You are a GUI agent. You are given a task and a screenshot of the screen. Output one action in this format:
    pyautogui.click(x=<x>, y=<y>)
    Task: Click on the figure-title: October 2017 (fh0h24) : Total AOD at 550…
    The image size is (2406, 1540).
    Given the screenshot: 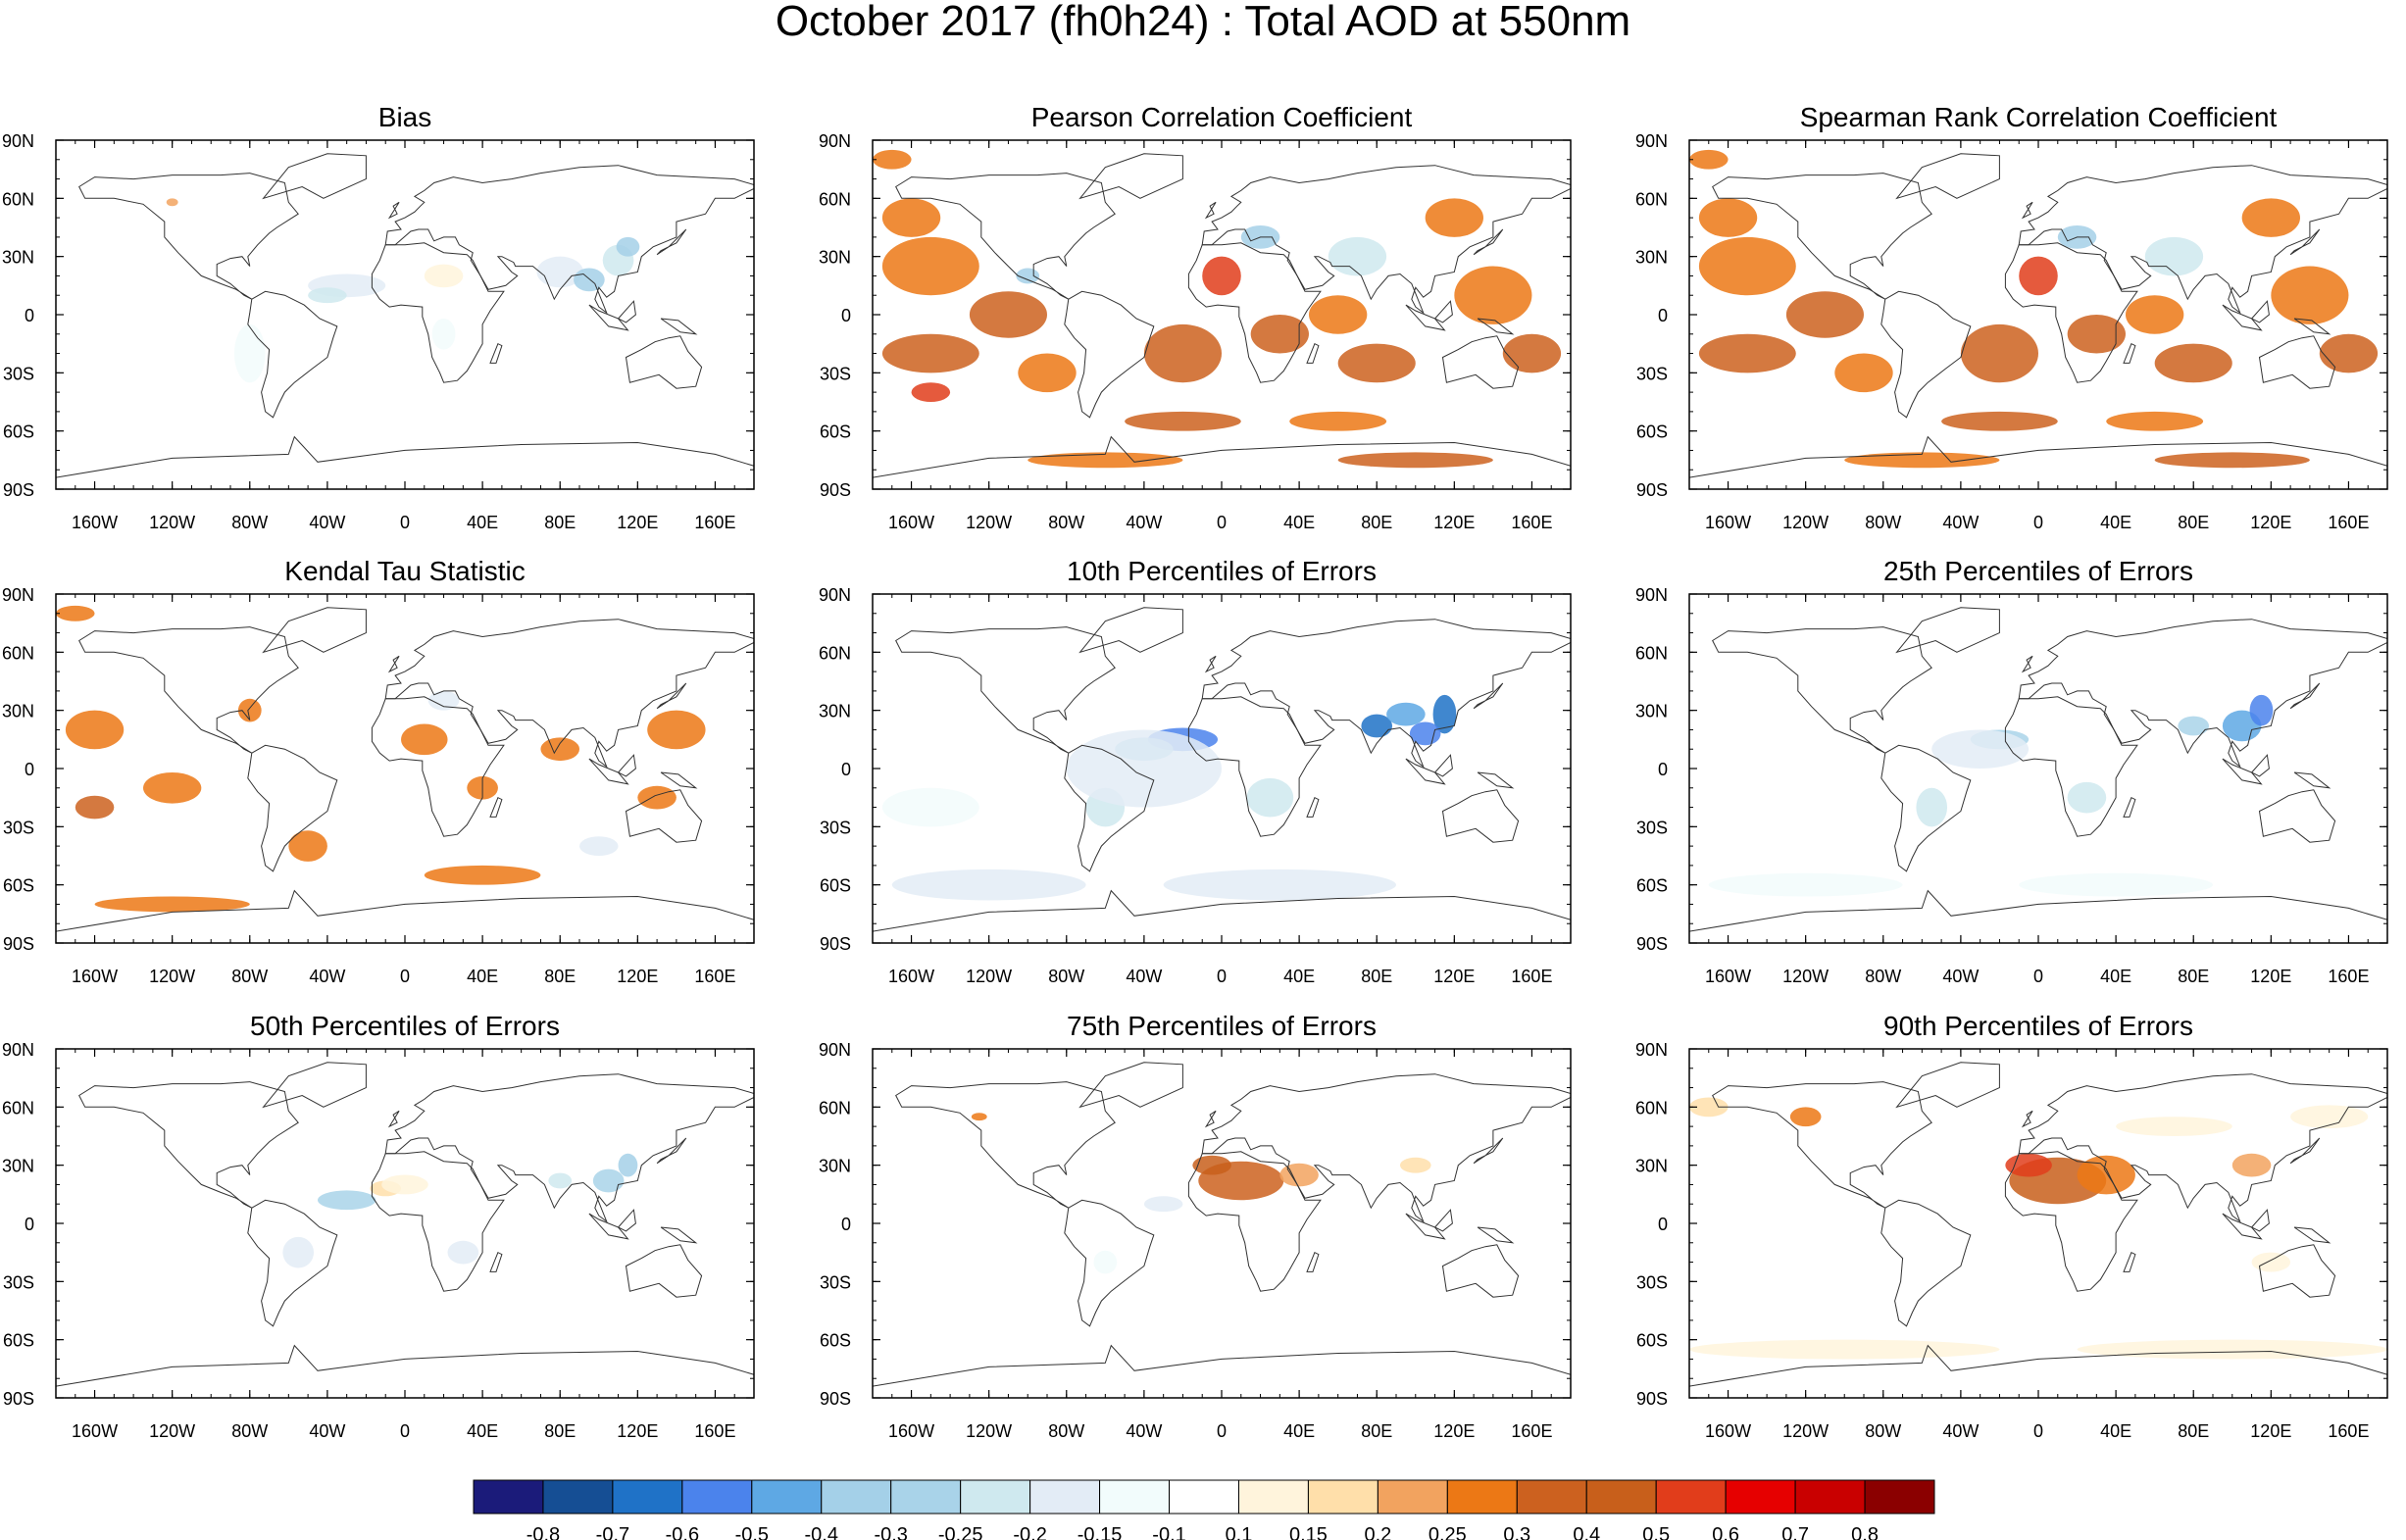 What is the action you would take?
    pyautogui.click(x=1203, y=22)
    